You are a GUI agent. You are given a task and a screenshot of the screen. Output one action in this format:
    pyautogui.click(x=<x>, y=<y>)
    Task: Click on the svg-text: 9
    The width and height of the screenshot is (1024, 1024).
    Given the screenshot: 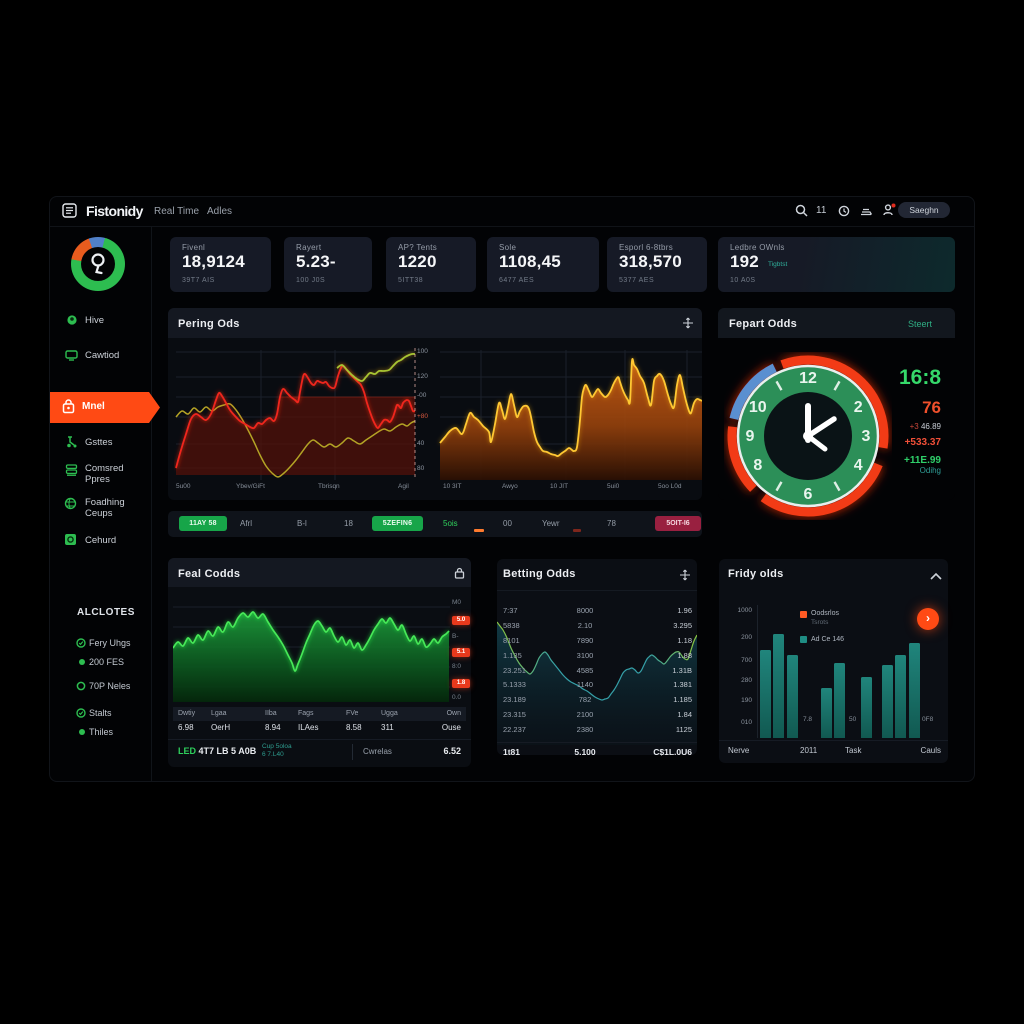 What is the action you would take?
    pyautogui.click(x=750, y=436)
    